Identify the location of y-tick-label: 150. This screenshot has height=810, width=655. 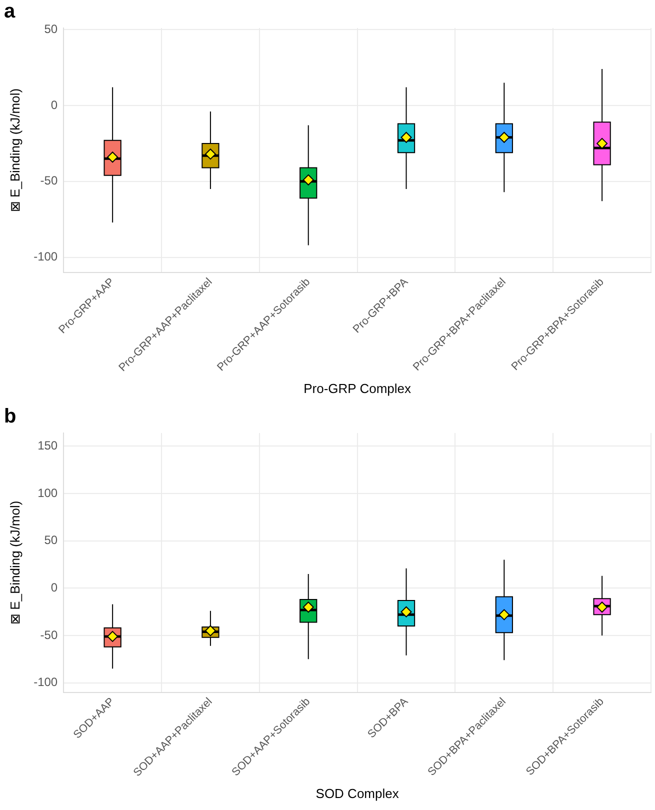
(48, 445).